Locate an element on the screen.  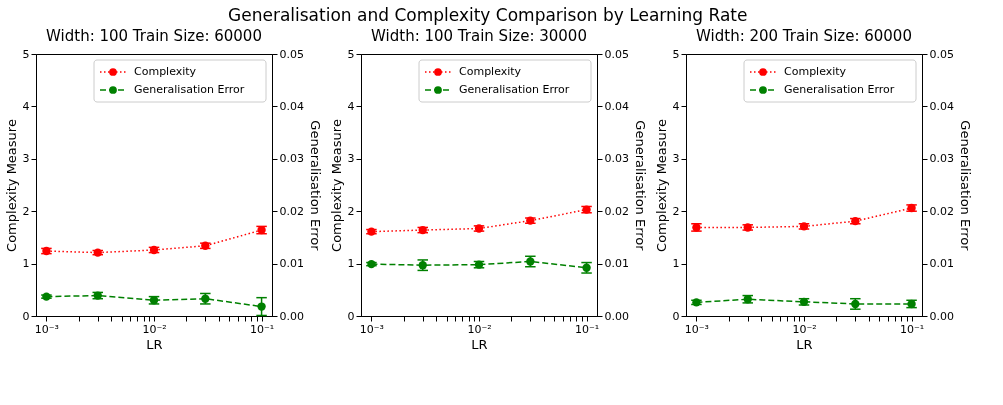
chart-title: Width: 100 Train Size: 60000 is located at coordinates (154, 36).